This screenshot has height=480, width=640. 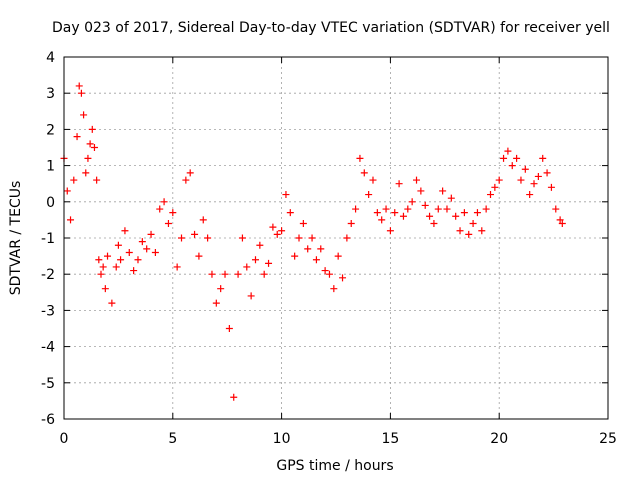 I want to click on y-tick-label: 0, so click(x=50, y=203).